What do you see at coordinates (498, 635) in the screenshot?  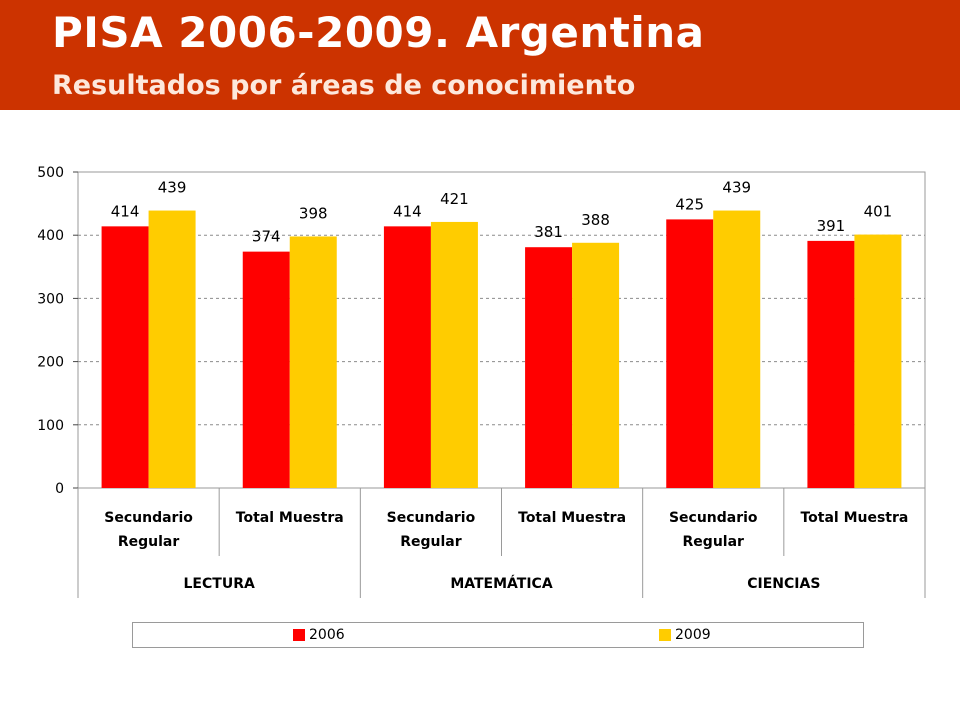 I see `chart-legend: 2006 2009` at bounding box center [498, 635].